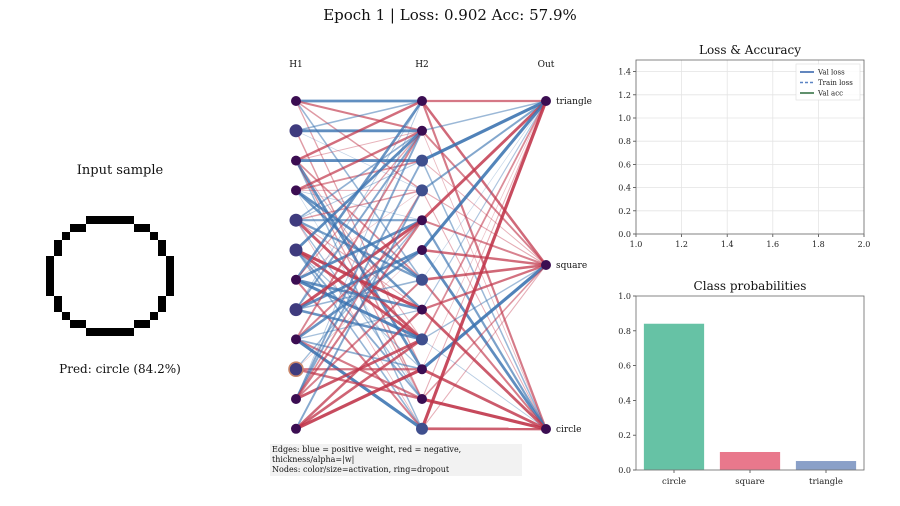  Describe the element at coordinates (835, 83) in the screenshot. I see `legend-label: Train loss` at that location.